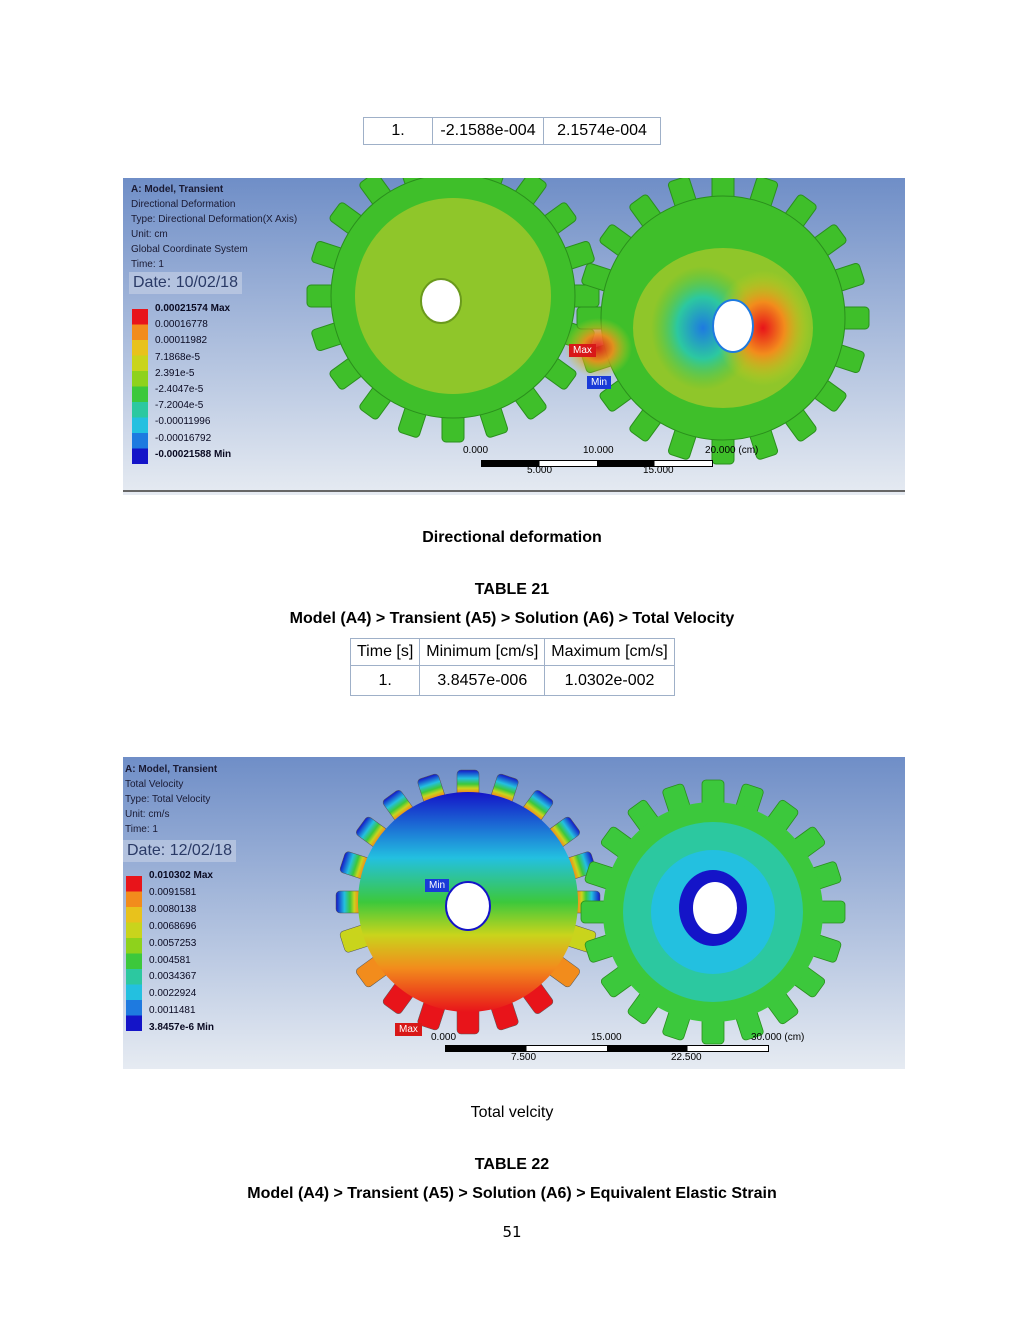  I want to click on legend-label: 0.00011982, so click(181, 341).